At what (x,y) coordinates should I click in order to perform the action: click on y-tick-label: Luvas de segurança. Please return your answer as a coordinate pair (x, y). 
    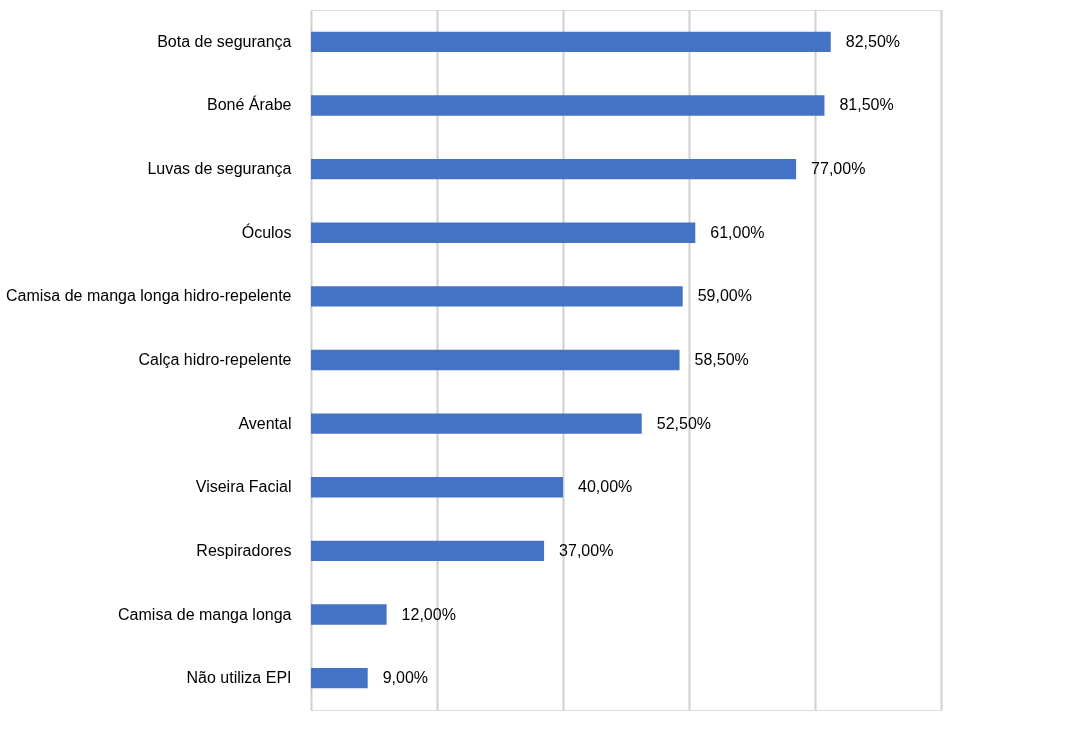
    Looking at the image, I should click on (219, 169).